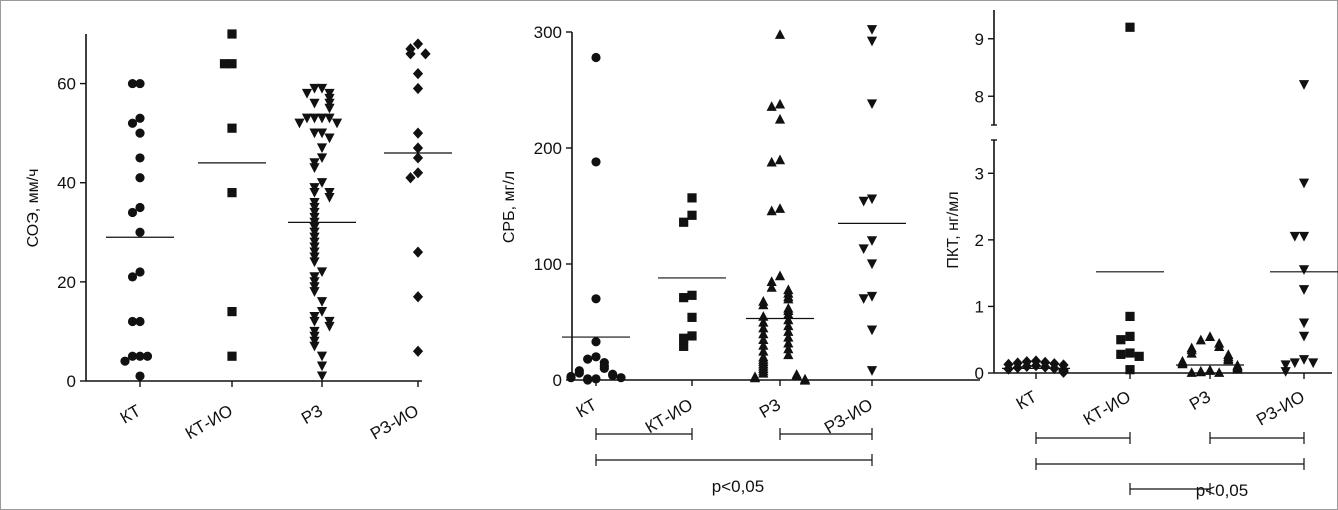 The width and height of the screenshot is (1338, 510). I want to click on y-tick-label: 3, so click(979, 173).